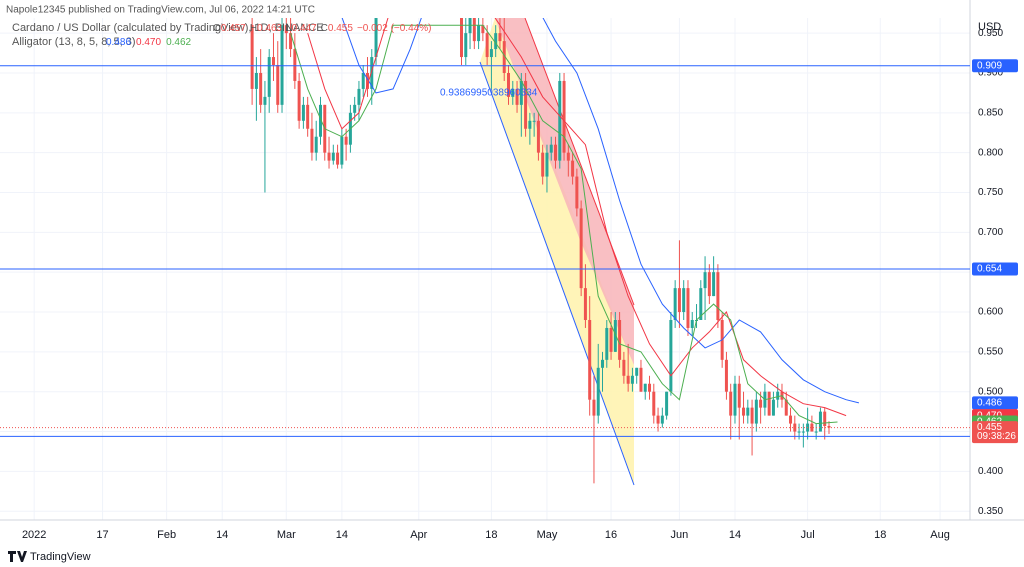  What do you see at coordinates (989, 403) in the screenshot?
I see `price-tag-label: 0.486` at bounding box center [989, 403].